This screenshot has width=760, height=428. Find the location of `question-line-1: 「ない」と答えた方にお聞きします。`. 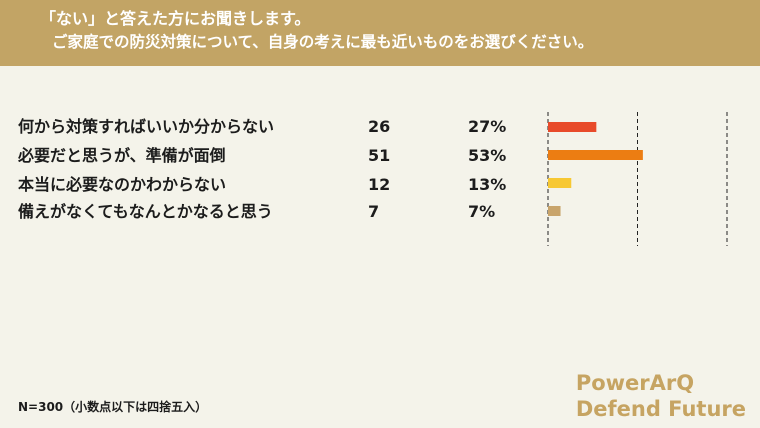

question-line-1: 「ない」と答えた方にお聞きします。 is located at coordinates (175, 18).